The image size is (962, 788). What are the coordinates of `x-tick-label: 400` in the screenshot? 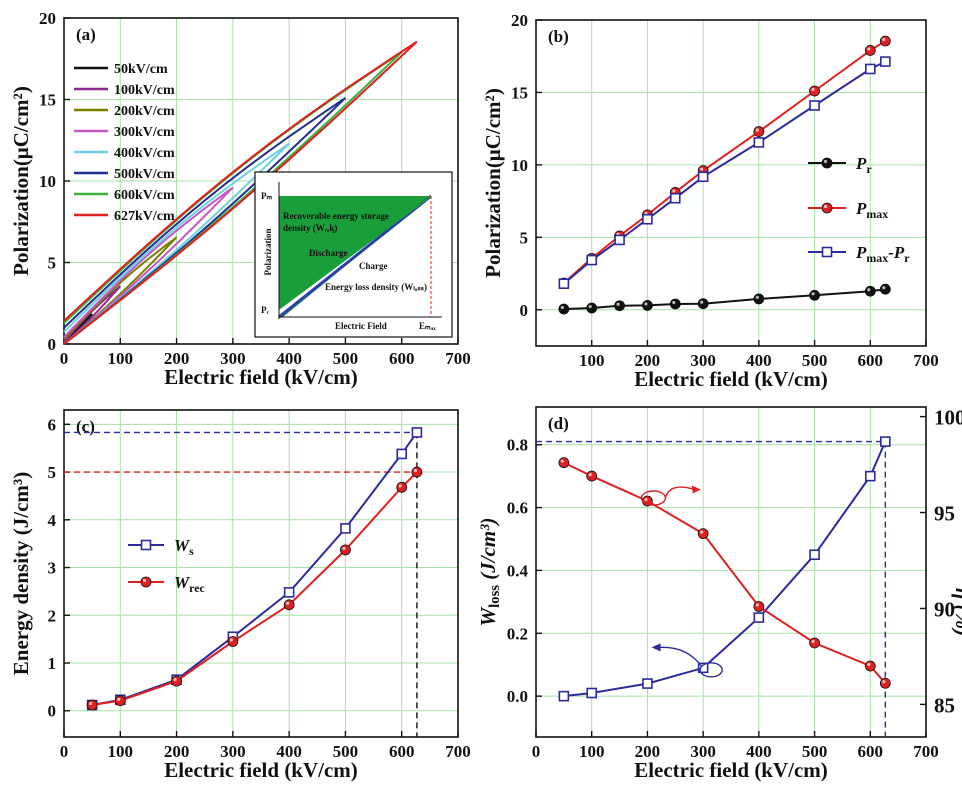 It's located at (759, 360).